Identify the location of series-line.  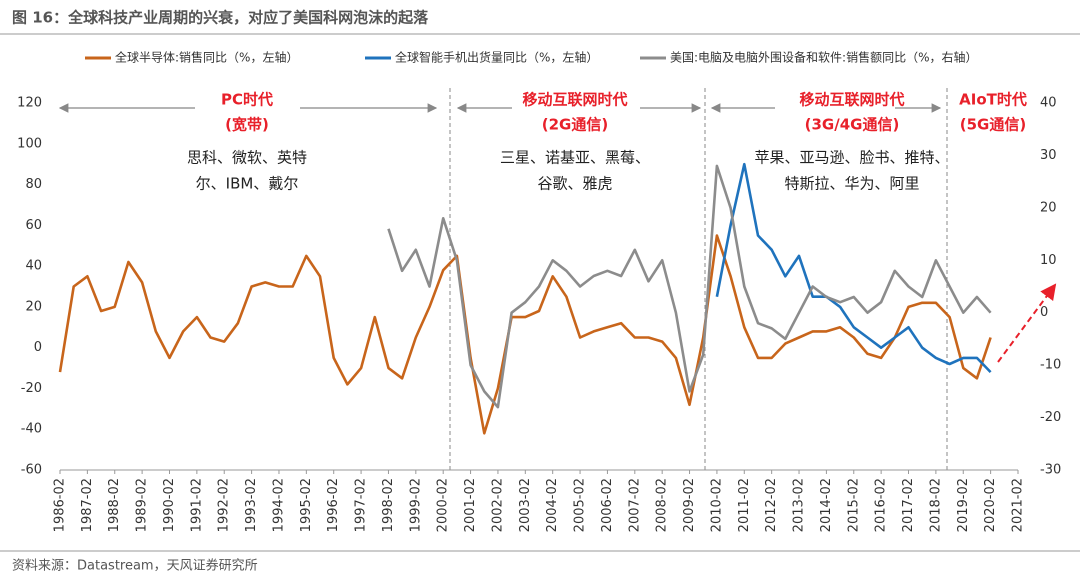
(853, 268).